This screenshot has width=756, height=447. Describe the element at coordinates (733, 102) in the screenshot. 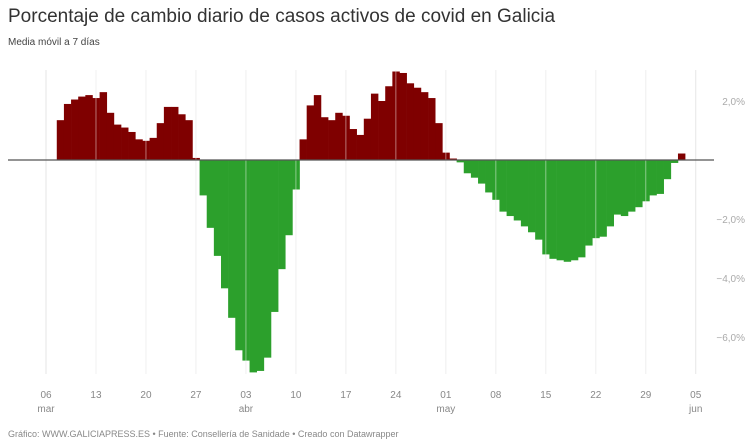

I see `y-tick-label: 2,0%` at that location.